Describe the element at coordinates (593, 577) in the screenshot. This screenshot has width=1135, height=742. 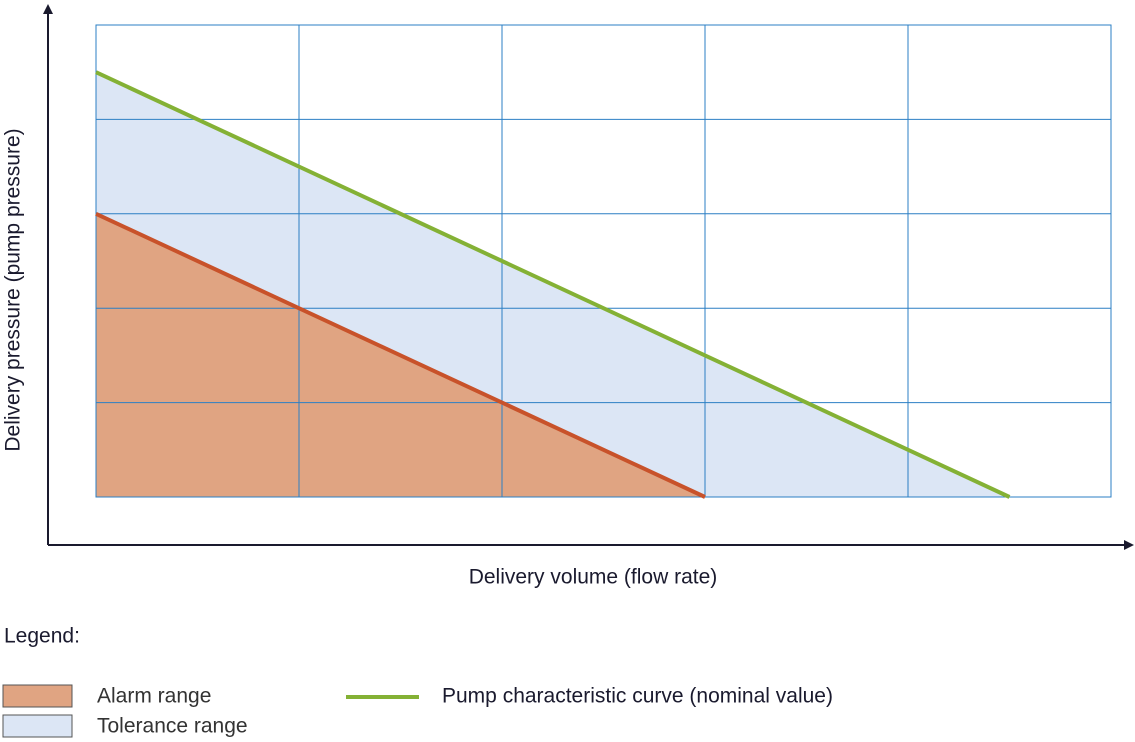
I see `x-axis-title: Delivery volume (flow rate)` at that location.